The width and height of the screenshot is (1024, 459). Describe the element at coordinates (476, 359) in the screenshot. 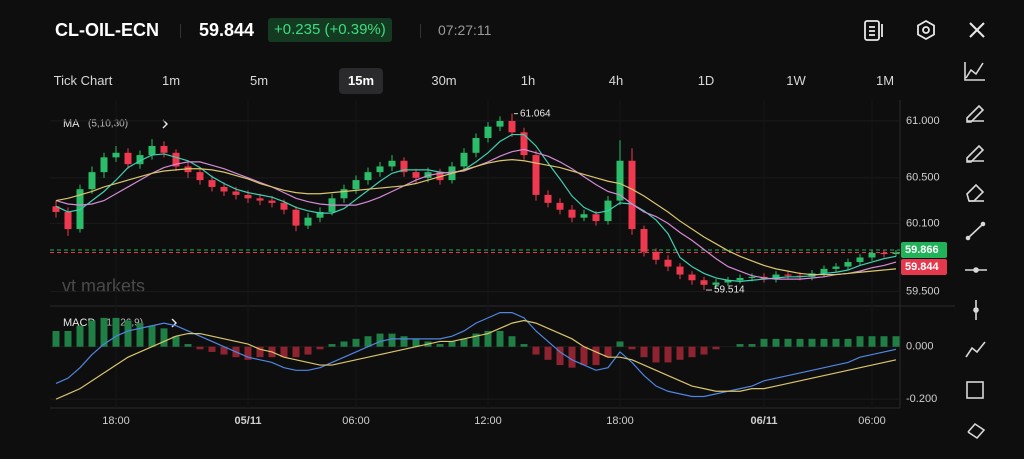

I see `macd-line` at that location.